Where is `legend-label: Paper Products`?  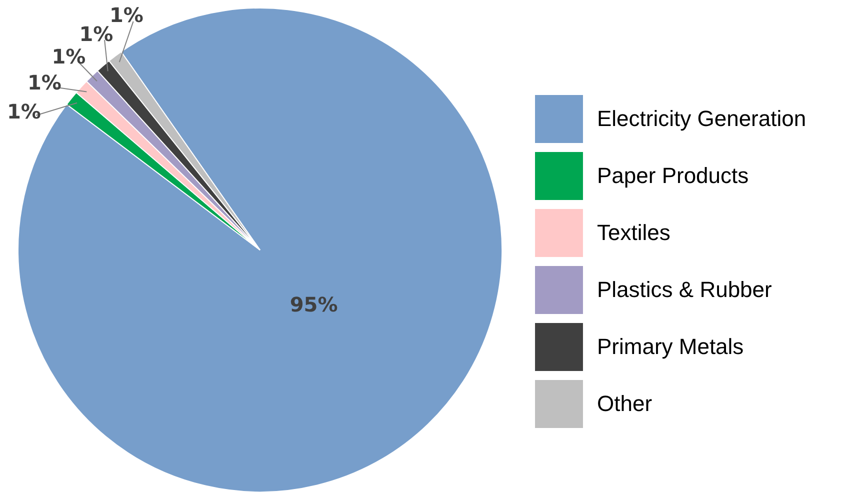 legend-label: Paper Products is located at coordinates (673, 175).